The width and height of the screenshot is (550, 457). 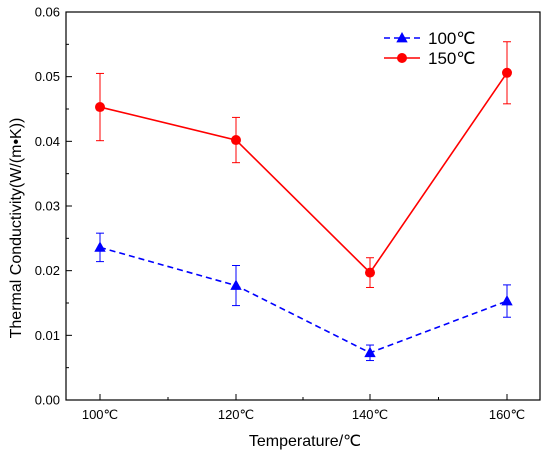 What do you see at coordinates (100, 414) in the screenshot?
I see `x-tick-label-0: 100℃` at bounding box center [100, 414].